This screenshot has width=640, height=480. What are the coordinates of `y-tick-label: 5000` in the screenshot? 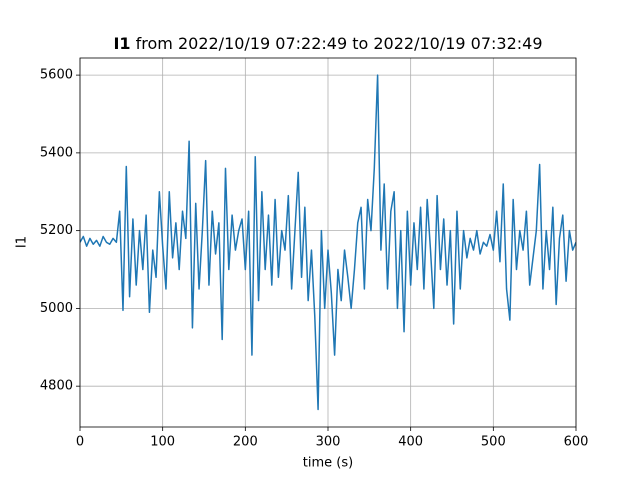 It's located at (56, 308).